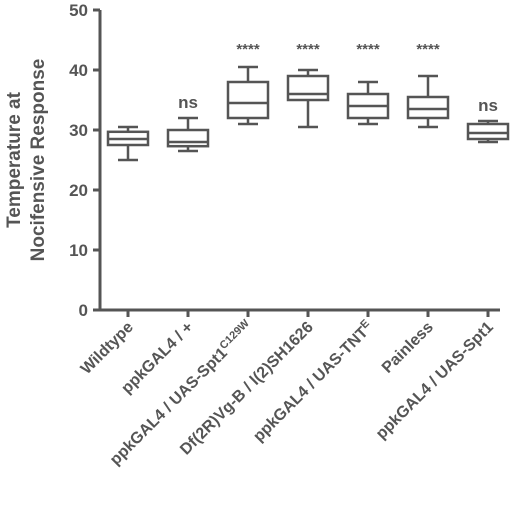 Image resolution: width=512 pixels, height=512 pixels. What do you see at coordinates (78, 70) in the screenshot?
I see `y-tick-label: 40` at bounding box center [78, 70].